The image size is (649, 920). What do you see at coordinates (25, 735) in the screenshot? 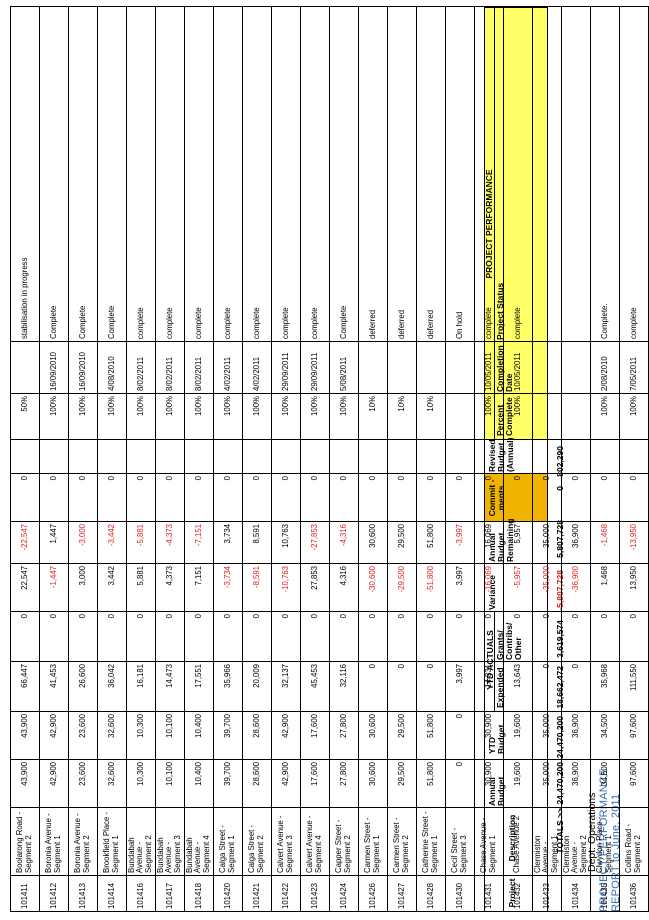
I see `ytd-budget-cell: 43,900` at bounding box center [25, 735].